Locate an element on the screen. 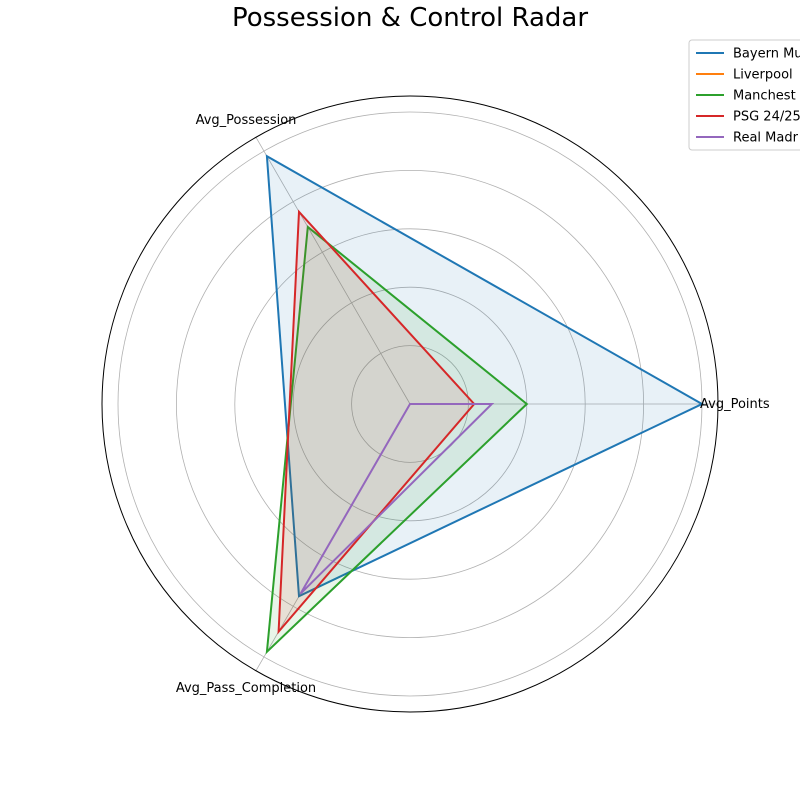 The width and height of the screenshot is (800, 804). legend-label: PSG 24/25 is located at coordinates (766, 117).